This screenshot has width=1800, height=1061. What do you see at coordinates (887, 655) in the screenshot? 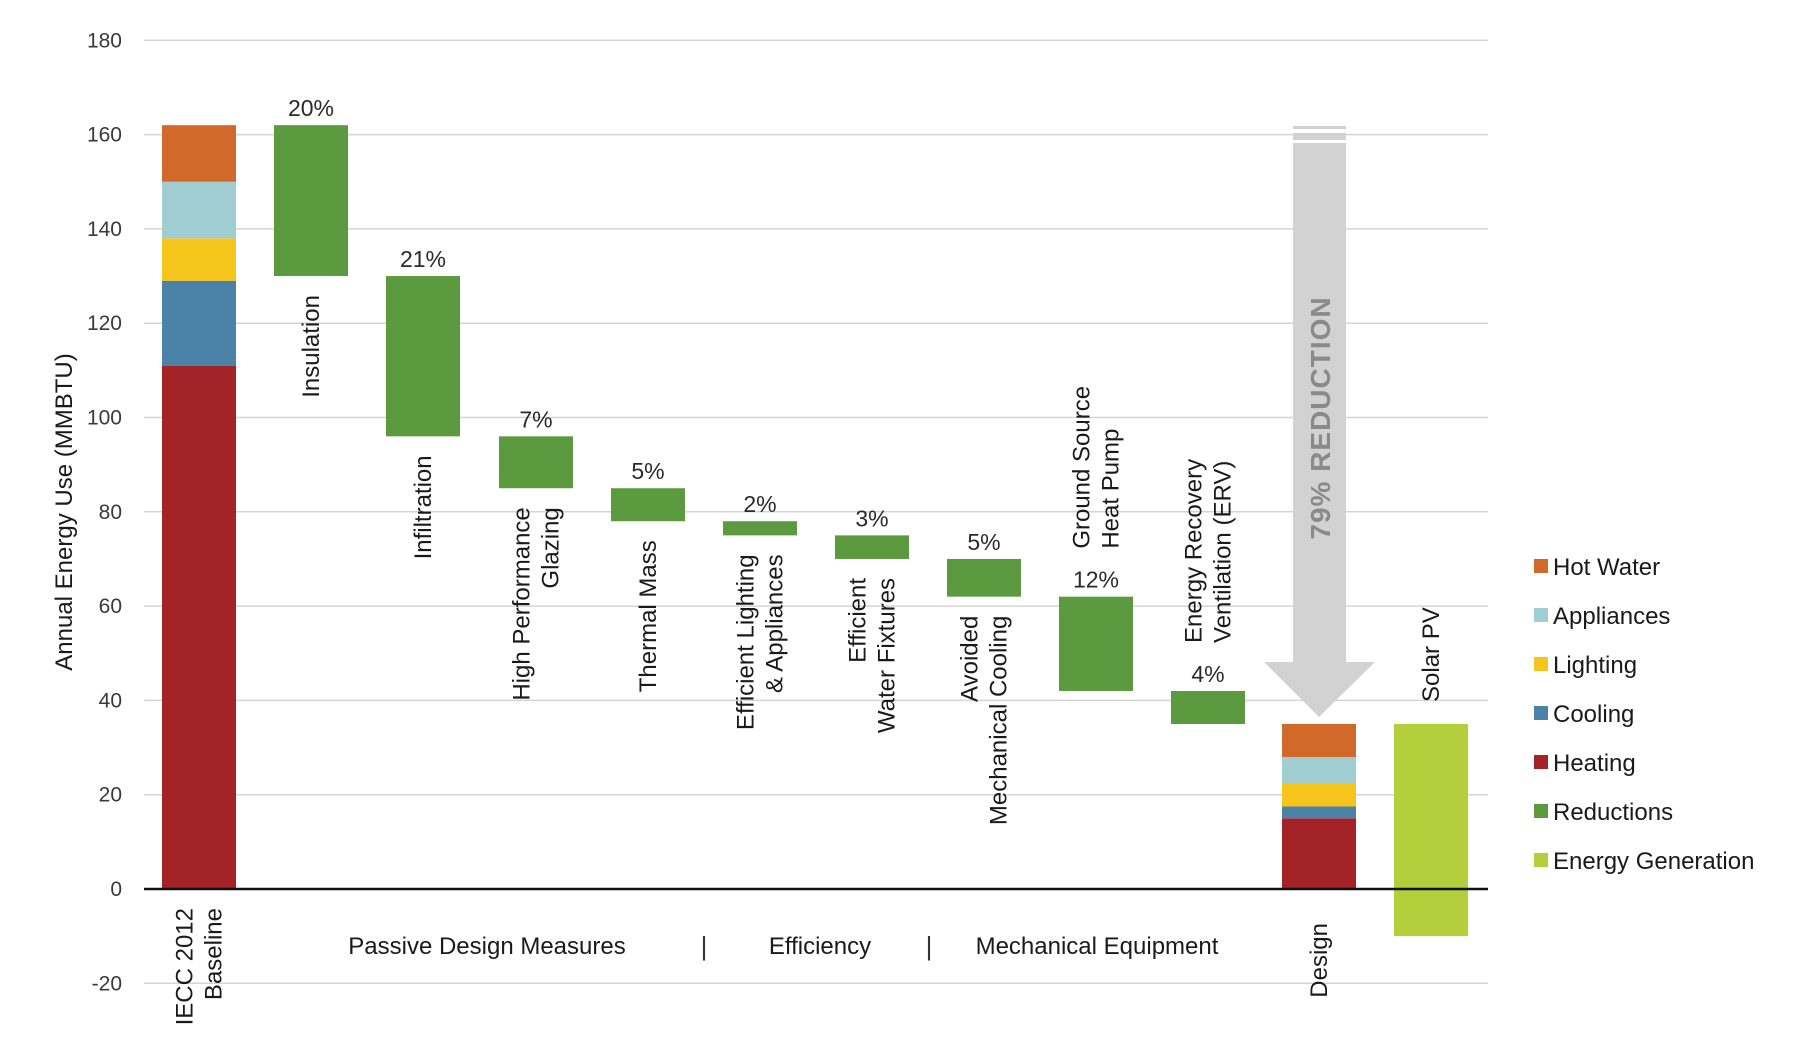
I see `category-label-efficient-water-fixtures: Water Fixtures` at bounding box center [887, 655].